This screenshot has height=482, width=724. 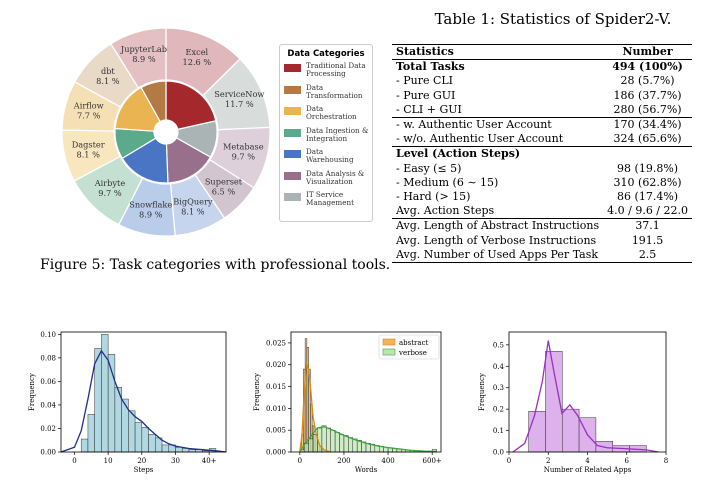 I want to click on table-row: - Pure CLI 28 (5.7%), so click(x=542, y=81).